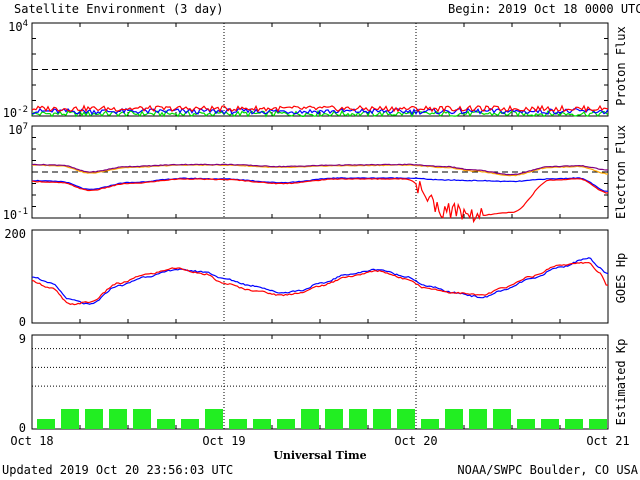  I want to click on y-axis-label: Electron Flux, so click(621, 172).